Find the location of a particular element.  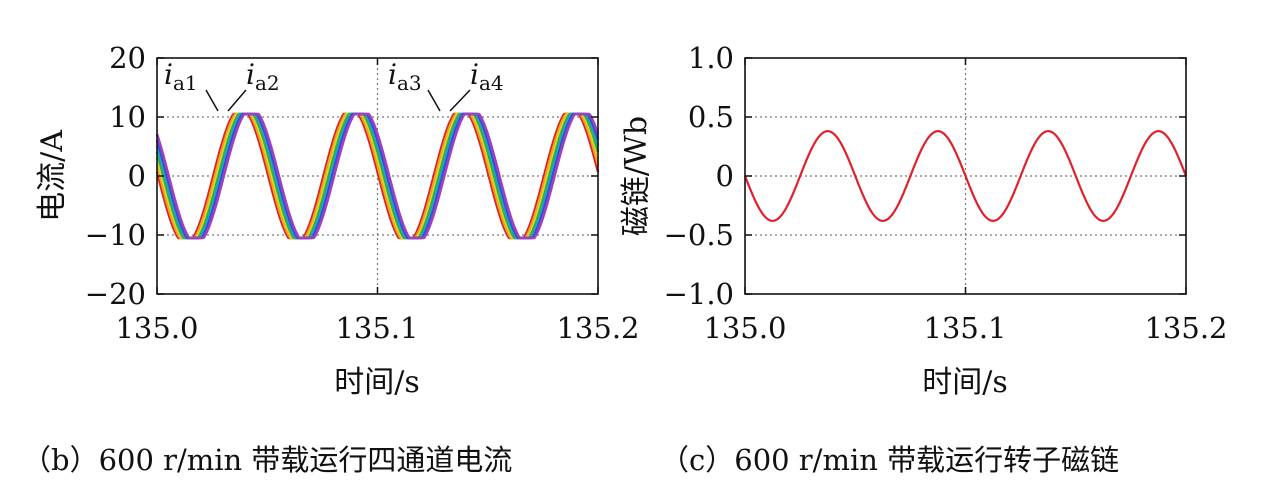

y-tick-label: 10 is located at coordinates (127, 117).